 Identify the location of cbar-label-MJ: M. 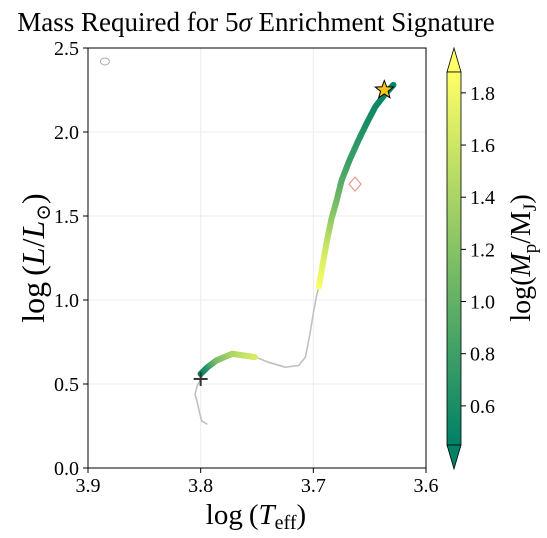
(521, 223).